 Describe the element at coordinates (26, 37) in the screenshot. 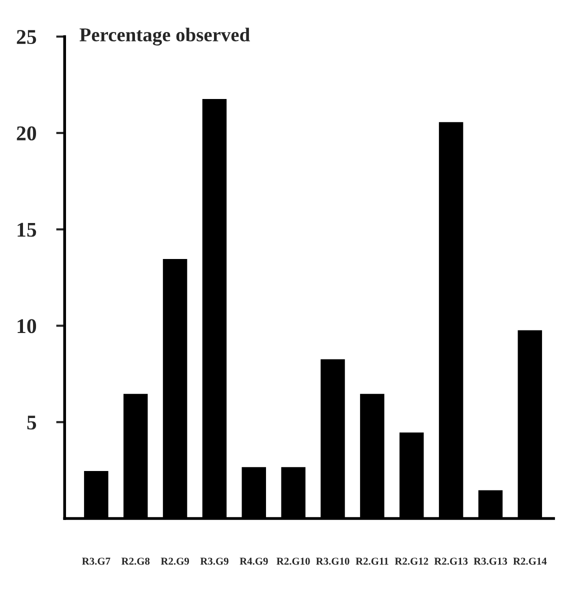

I see `y-tick-label: 25` at that location.